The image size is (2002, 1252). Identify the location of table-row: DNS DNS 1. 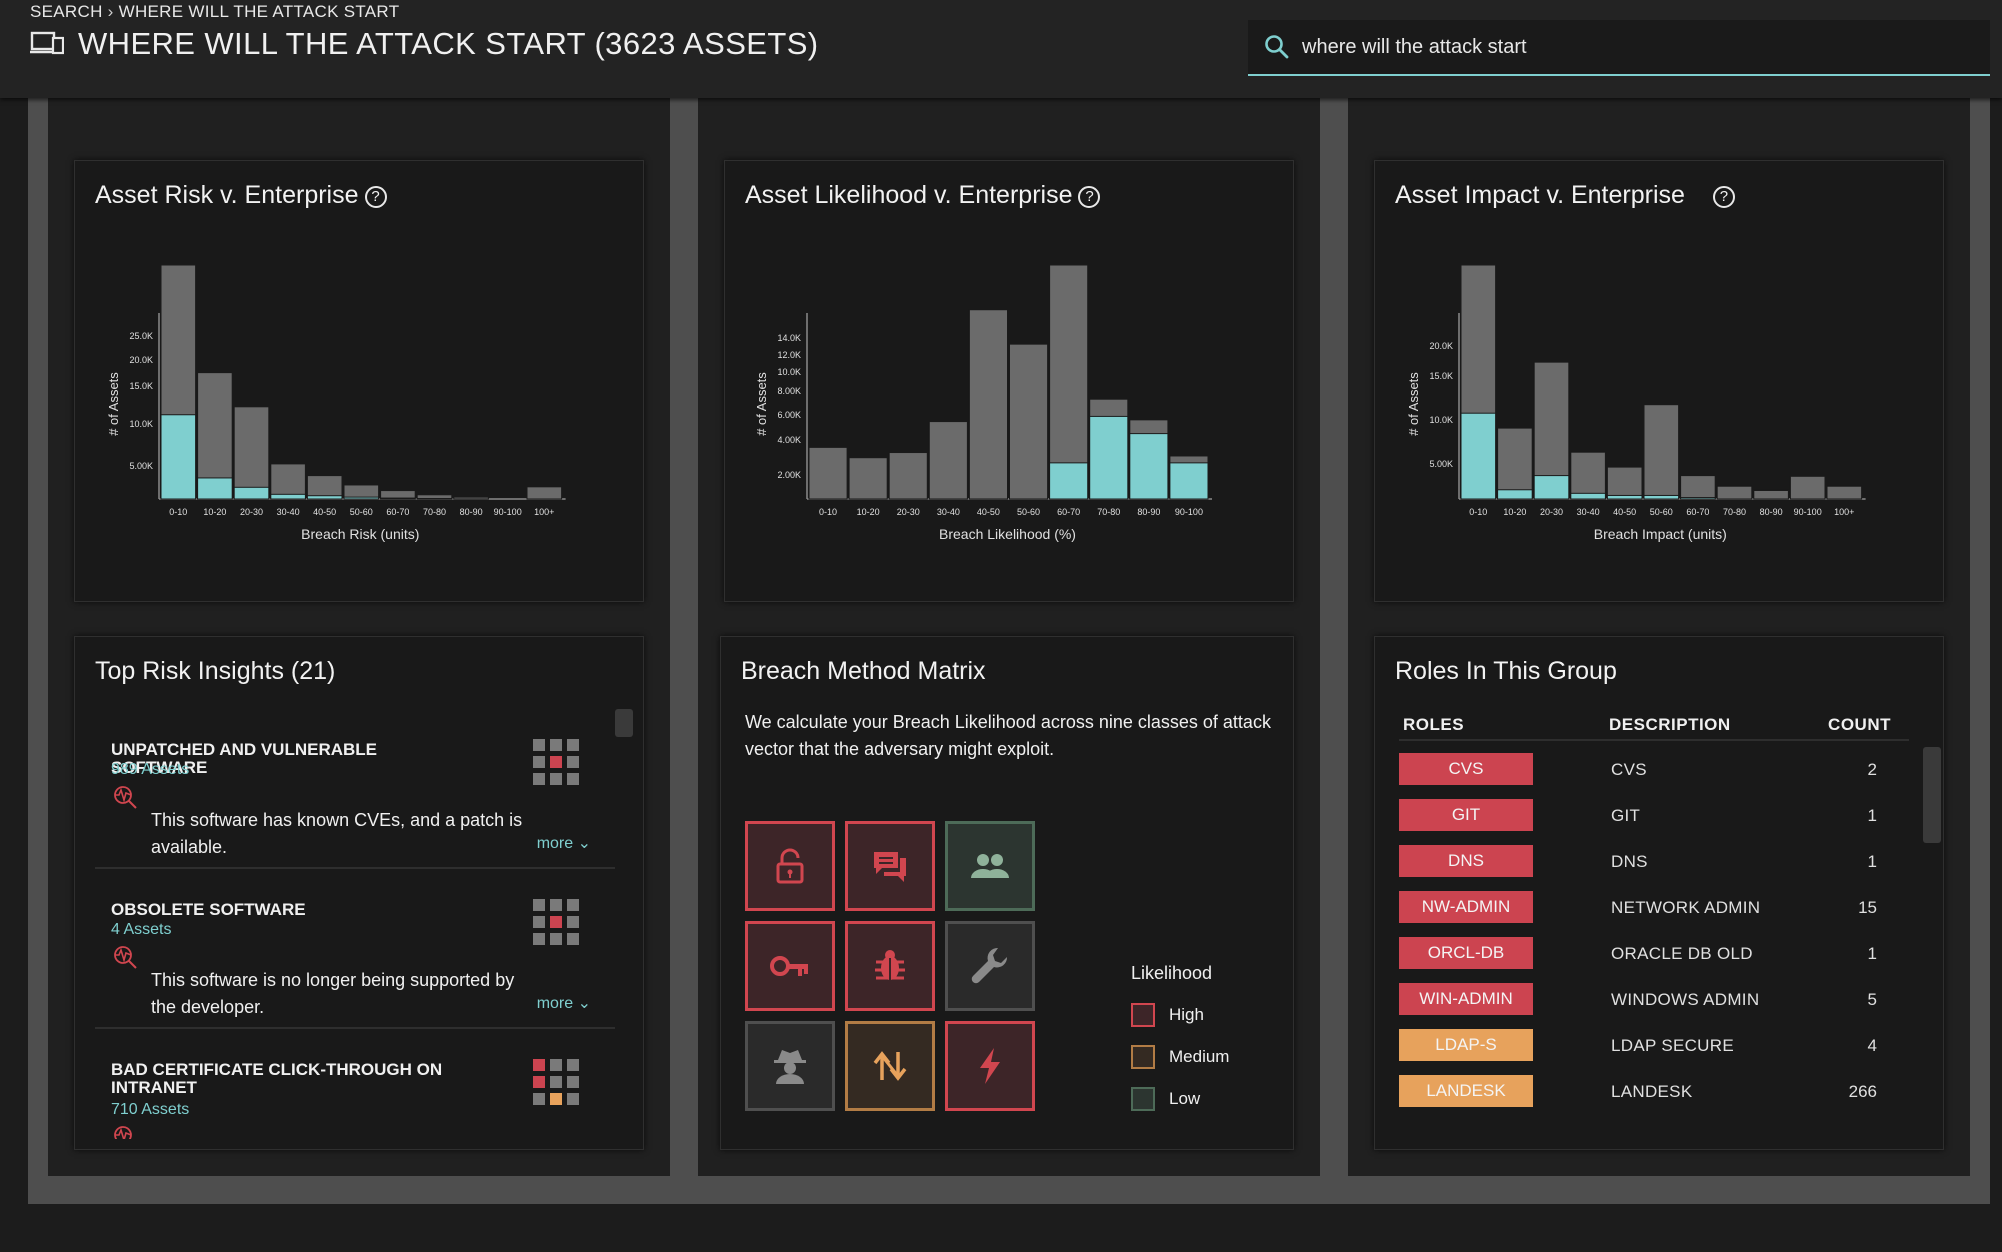
(1659, 868).